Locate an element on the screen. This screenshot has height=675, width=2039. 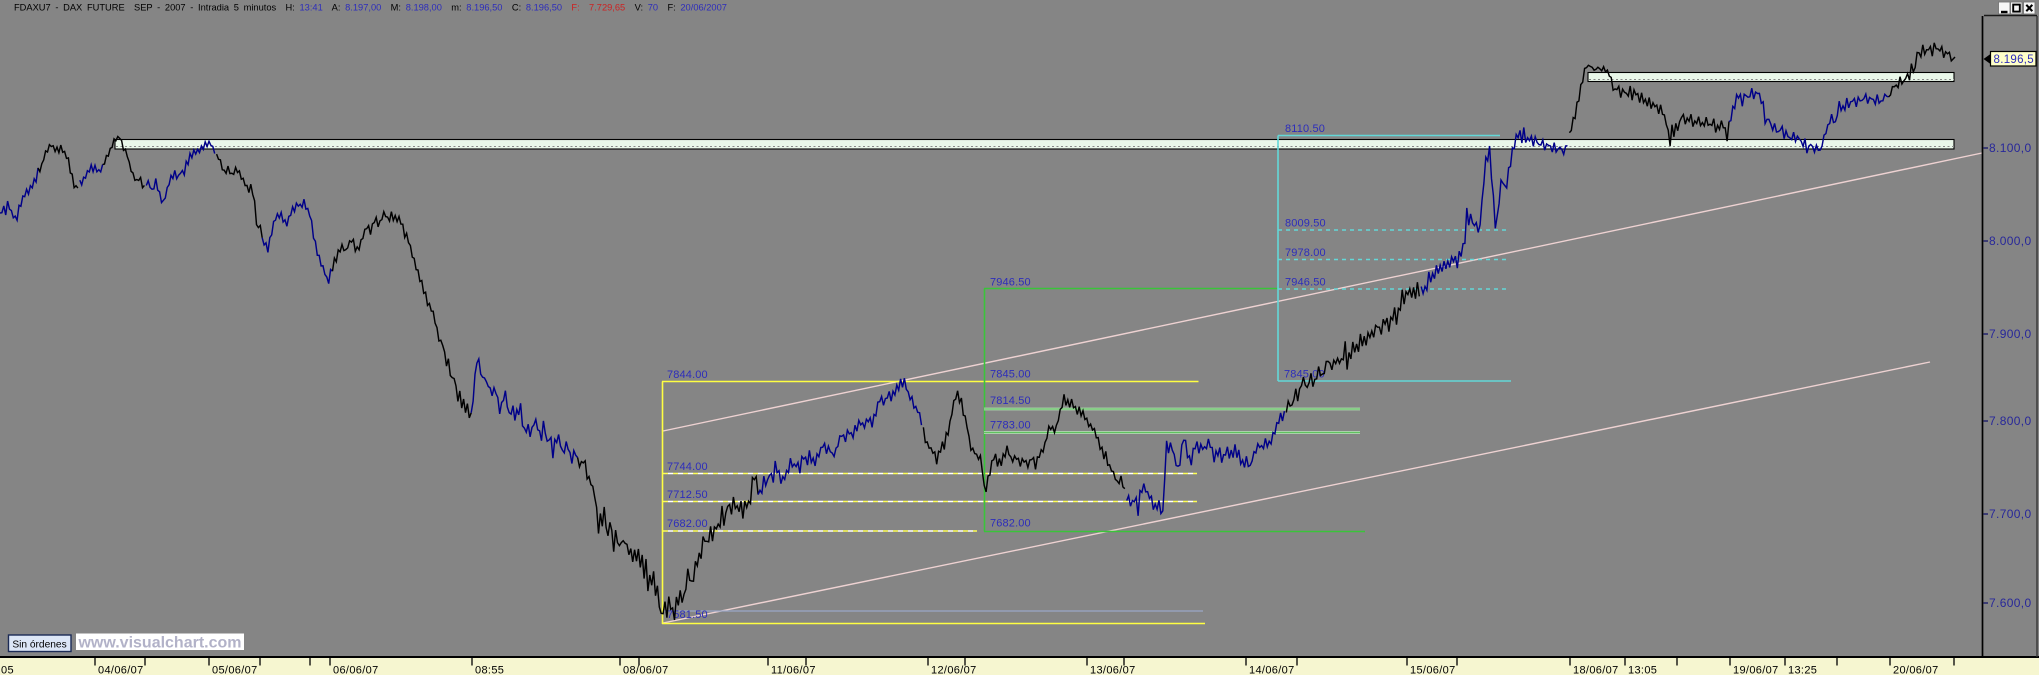
svg-text: Sin órdenes is located at coordinates (39, 645).